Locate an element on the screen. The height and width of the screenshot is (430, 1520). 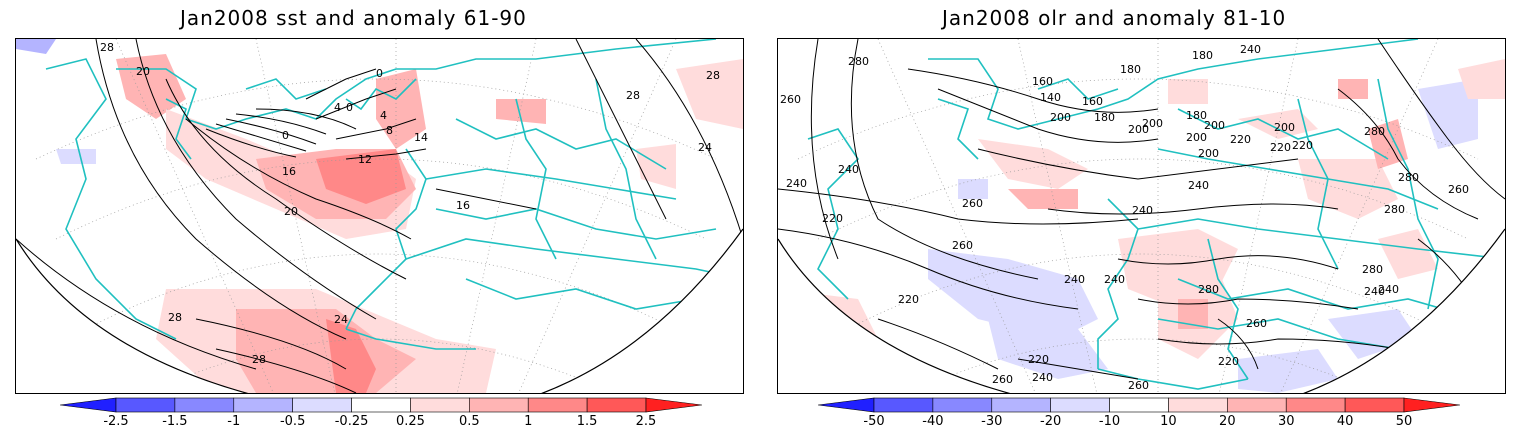
svg-text: 12 is located at coordinates (365, 159).